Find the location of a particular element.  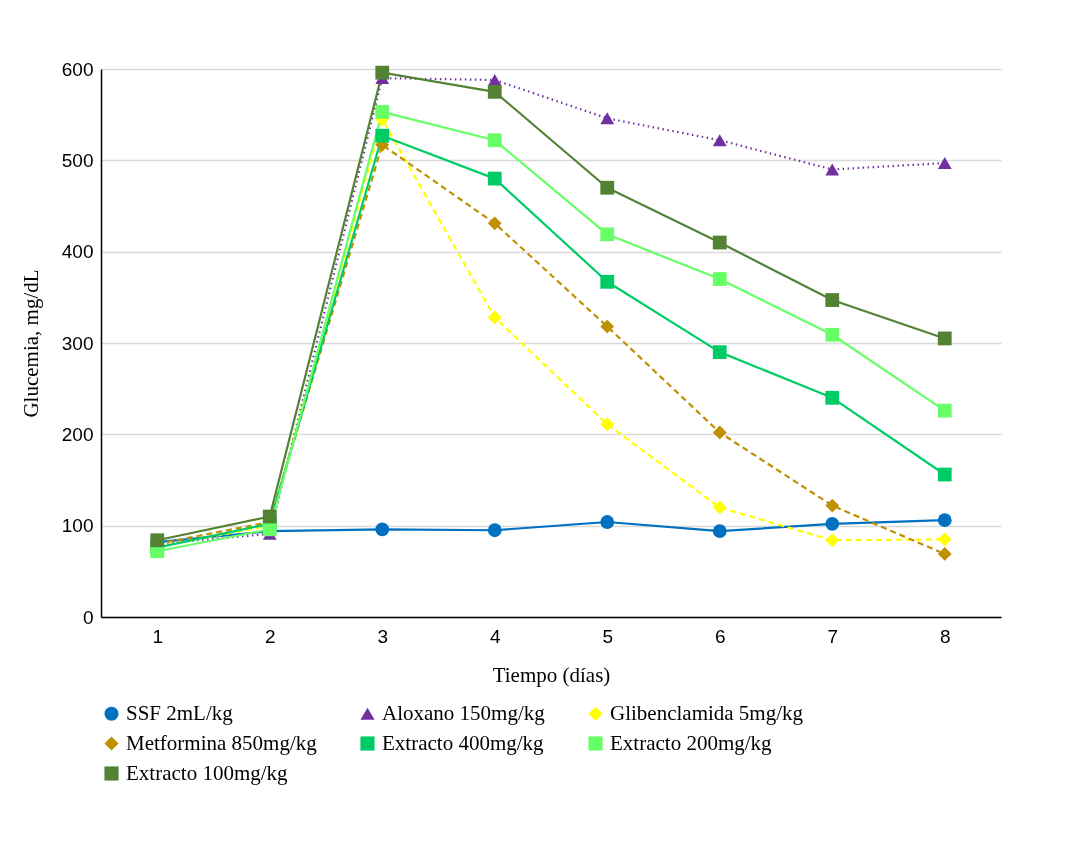

legend-label: Aloxano 150mg/kg is located at coordinates (464, 712).